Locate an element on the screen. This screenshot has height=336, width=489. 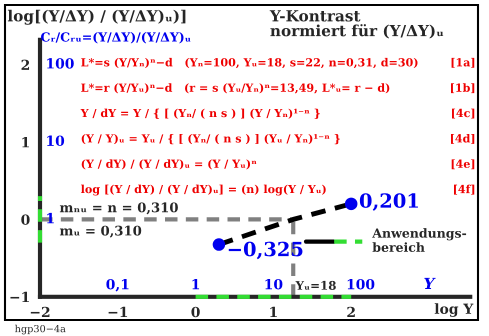
annotation: [4f] is located at coordinates (464, 189).